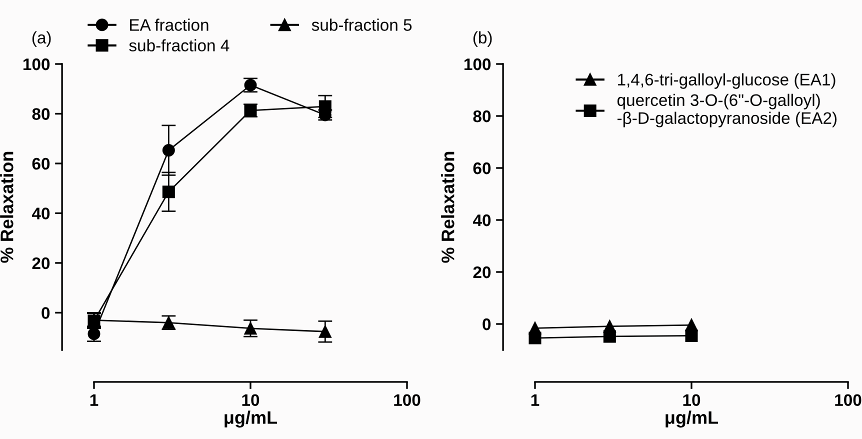 The image size is (862, 439). What do you see at coordinates (169, 24) in the screenshot?
I see `legend-label: EA fraction` at bounding box center [169, 24].